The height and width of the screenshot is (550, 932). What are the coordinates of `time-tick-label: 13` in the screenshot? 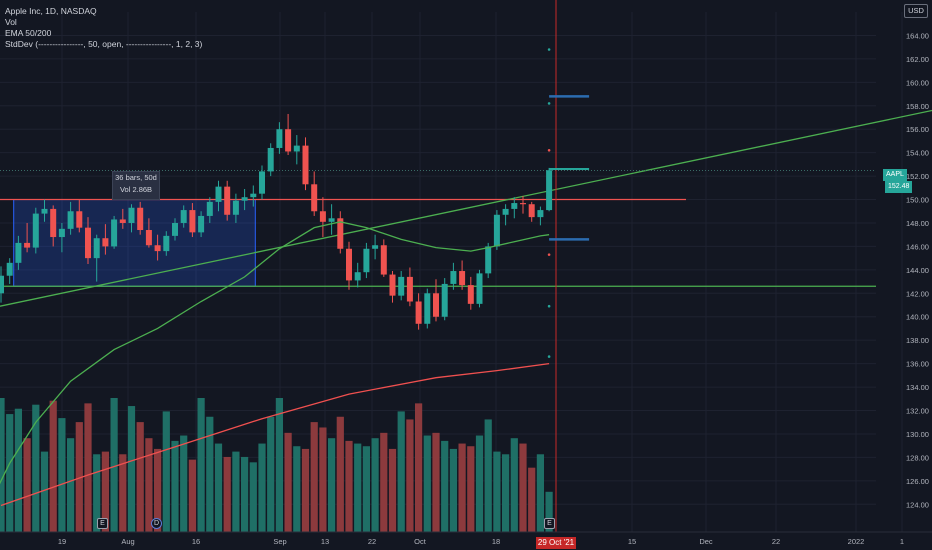 It's located at (325, 541).